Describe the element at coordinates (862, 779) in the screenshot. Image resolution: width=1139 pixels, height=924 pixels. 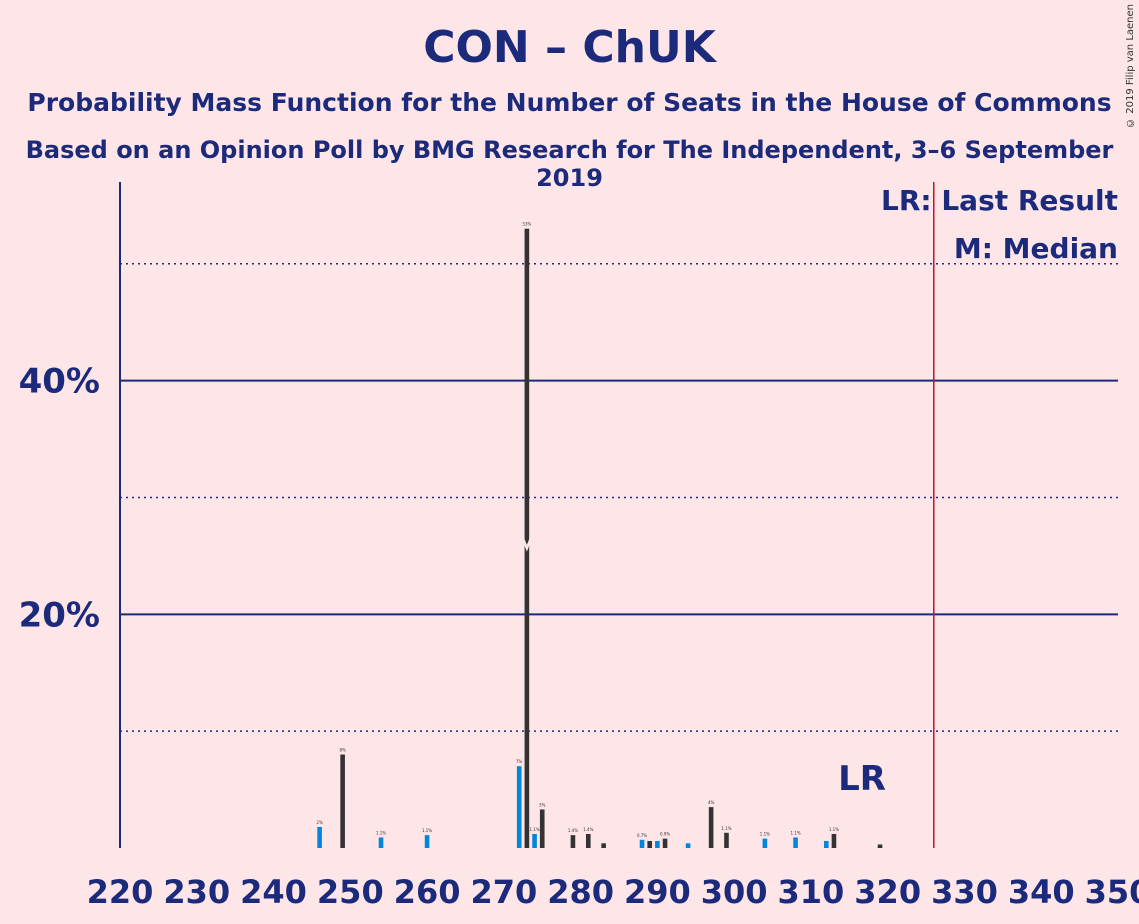
I see `last-result-marker: LR` at that location.